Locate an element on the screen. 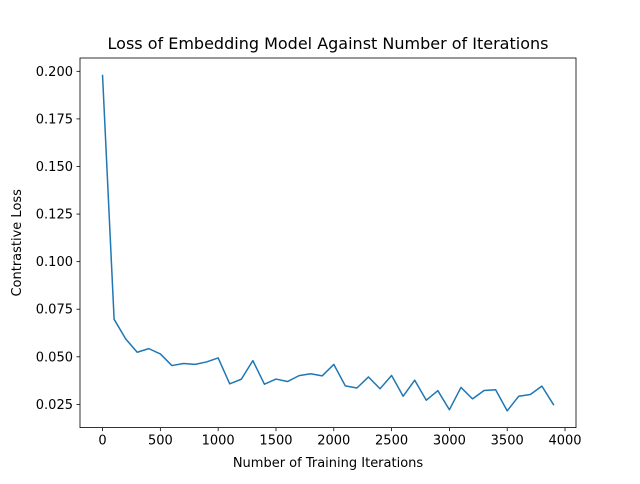 Image resolution: width=640 pixels, height=484 pixels. x-tick-label: 500 is located at coordinates (160, 441).